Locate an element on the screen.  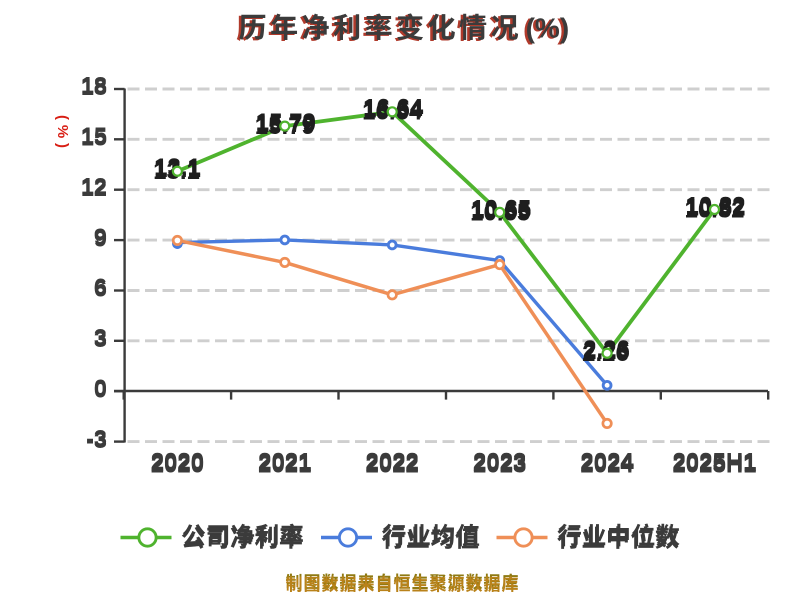
svg-text: 3 is located at coordinates (100, 339).